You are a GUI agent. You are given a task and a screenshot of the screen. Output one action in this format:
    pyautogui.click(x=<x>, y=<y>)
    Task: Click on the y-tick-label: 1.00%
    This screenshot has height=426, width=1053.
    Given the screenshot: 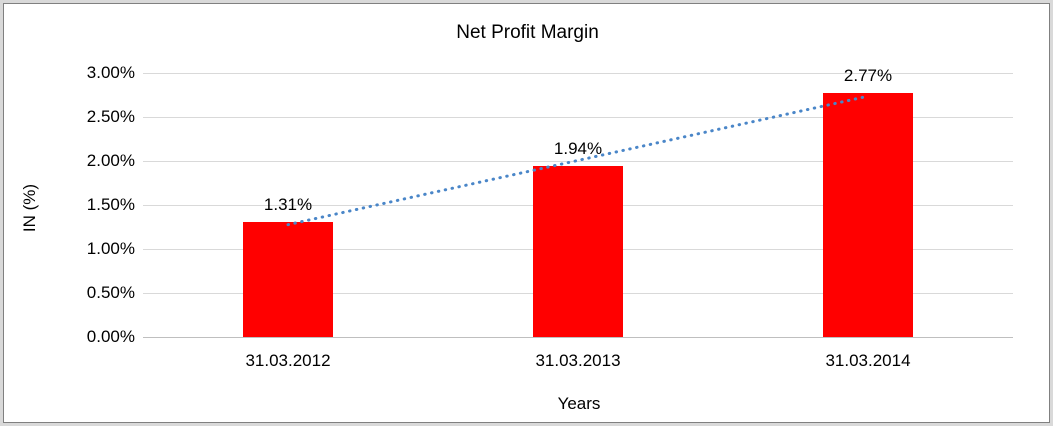 What is the action you would take?
    pyautogui.click(x=110, y=248)
    